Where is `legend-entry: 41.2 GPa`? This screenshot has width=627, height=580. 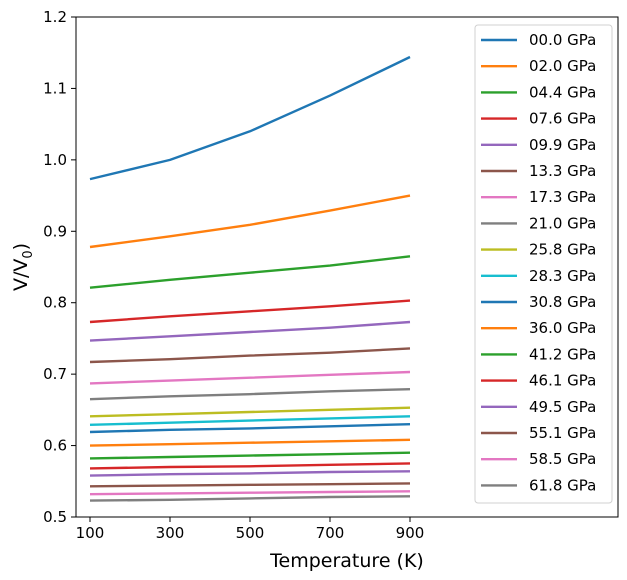
legend-entry: 41.2 GPa is located at coordinates (562, 354).